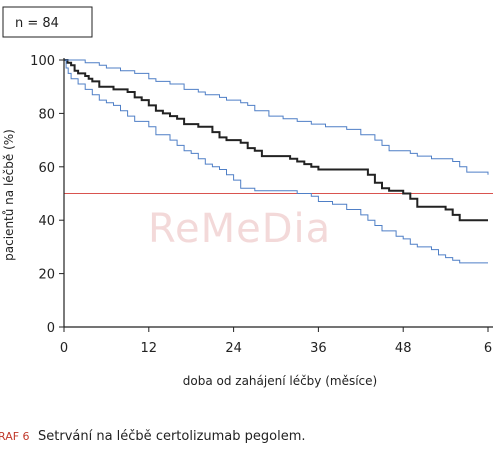  I want to click on x-axis-title: doba od zahájení léčby (měsíce), so click(280, 381).